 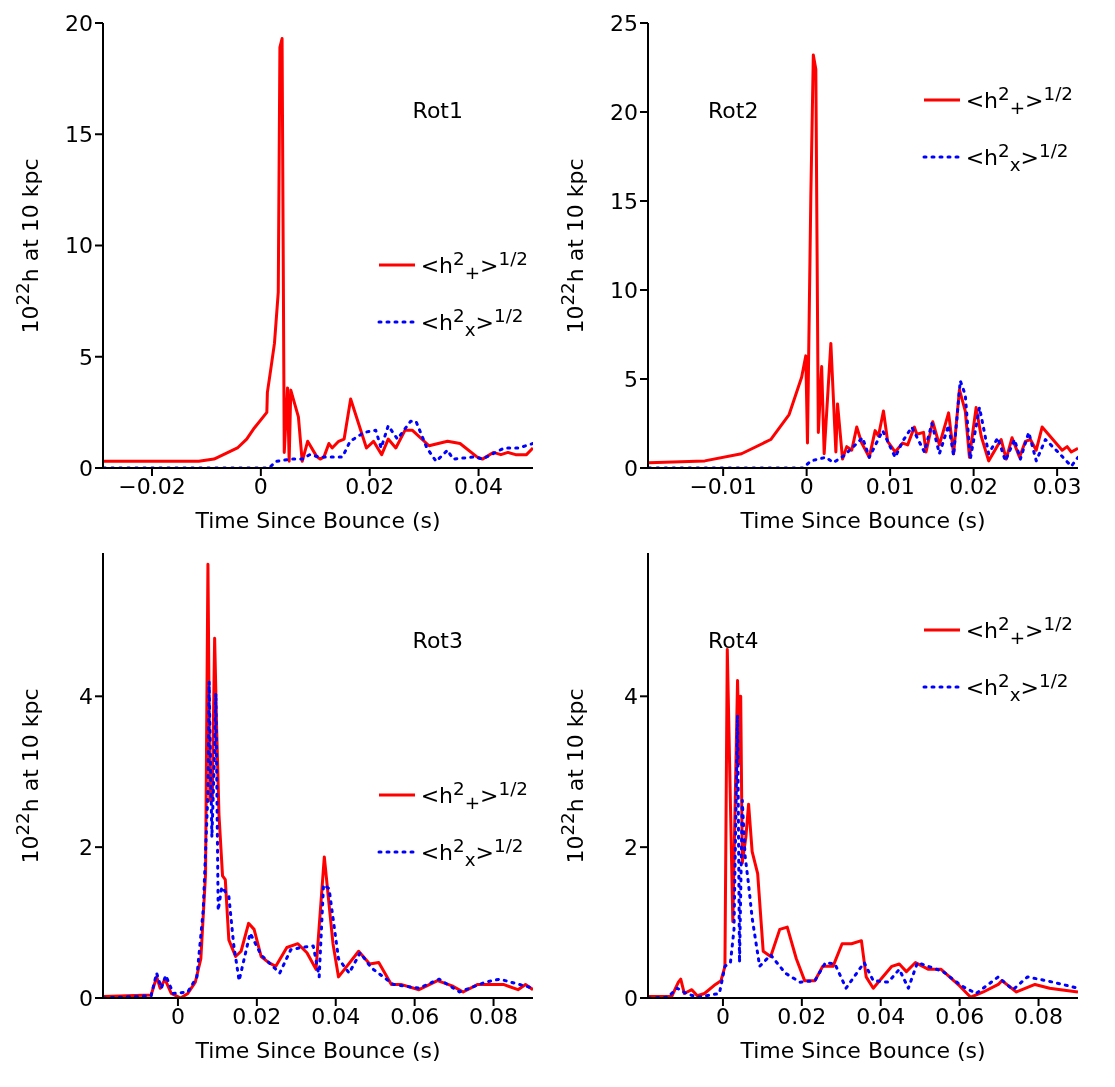 I want to click on line-series, so click(x=863, y=259).